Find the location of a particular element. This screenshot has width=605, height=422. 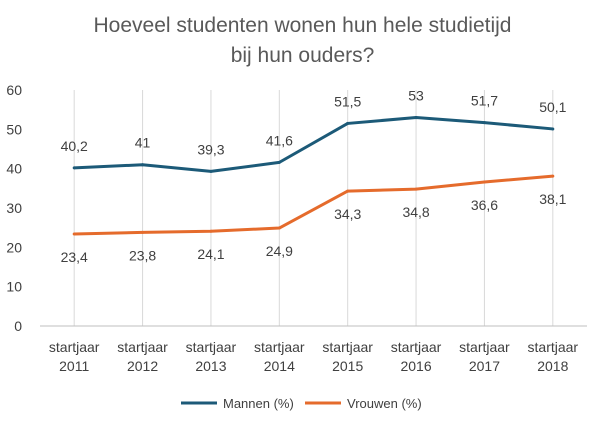

y-tick-label: 10 is located at coordinates (14, 287).